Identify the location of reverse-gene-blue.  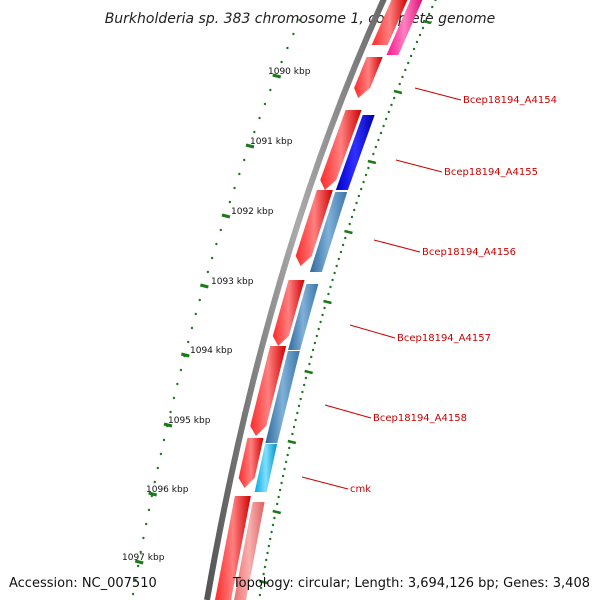
(355, 152).